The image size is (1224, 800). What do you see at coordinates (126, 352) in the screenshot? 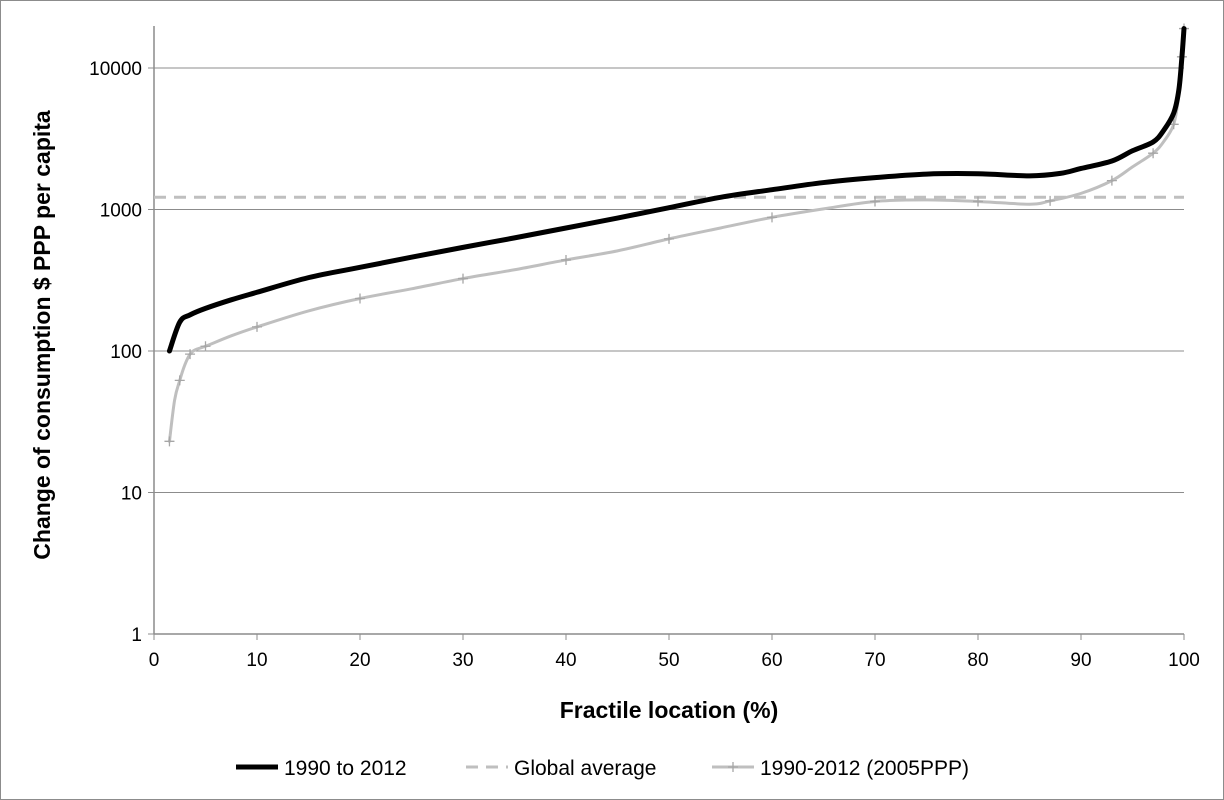
I see `y-tick-label-100: 100` at bounding box center [126, 352].